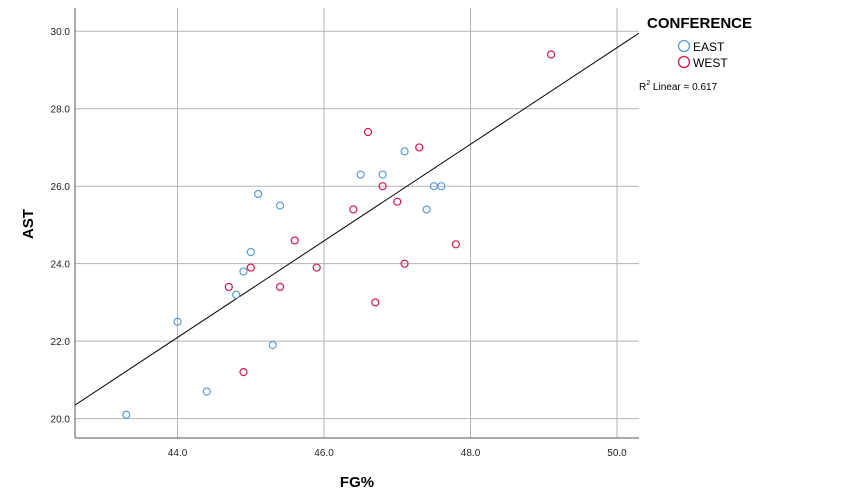 The height and width of the screenshot is (504, 854). Describe the element at coordinates (324, 453) in the screenshot. I see `x-tick-label: 46.0` at that location.